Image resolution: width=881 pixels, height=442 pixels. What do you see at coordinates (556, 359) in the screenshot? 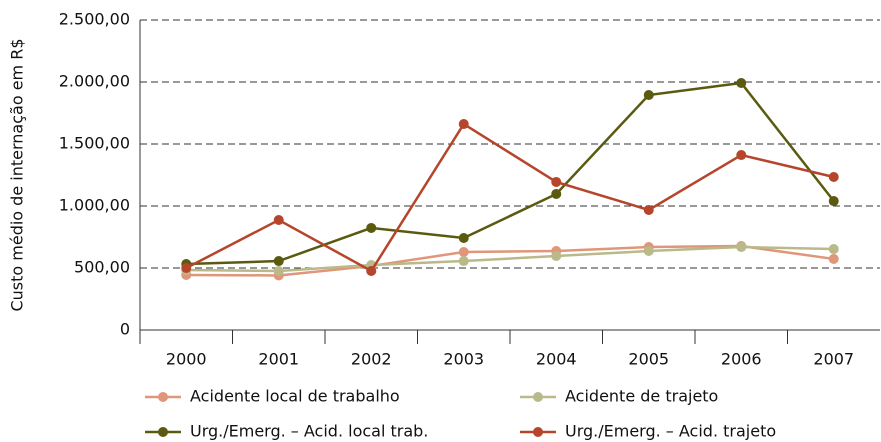
I see `x-tick-label: 2004` at bounding box center [556, 359].